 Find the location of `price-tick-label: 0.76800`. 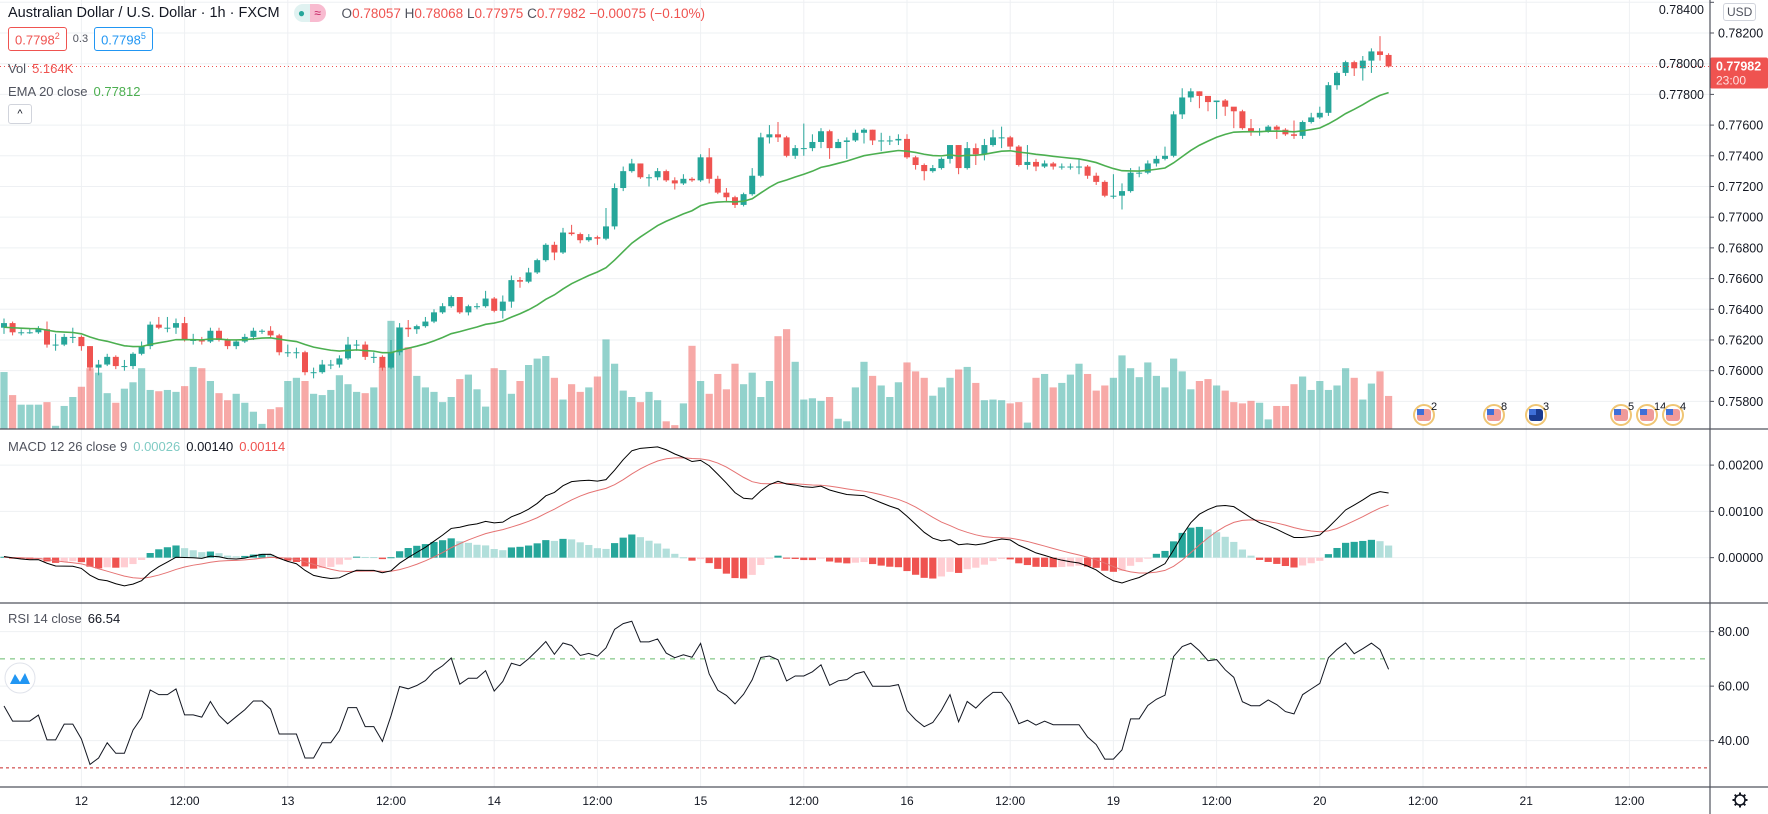

price-tick-label: 0.76800 is located at coordinates (1740, 248).